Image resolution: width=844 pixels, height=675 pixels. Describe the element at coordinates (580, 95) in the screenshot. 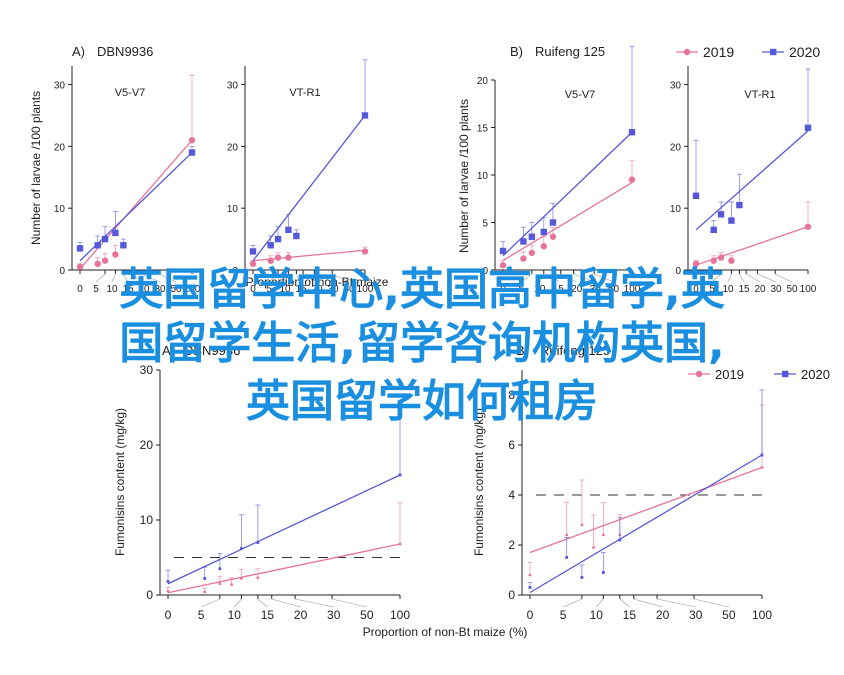

I see `chart-subtitle: V5-V7` at that location.